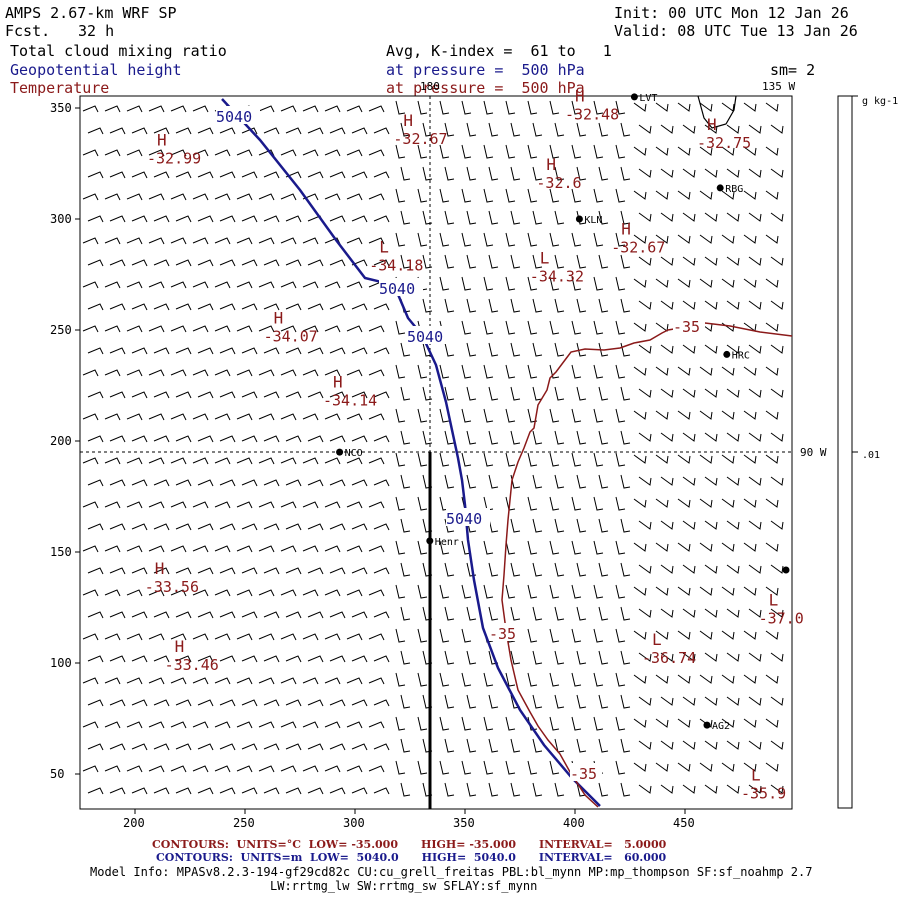 The image size is (900, 900). Describe the element at coordinates (162, 140) in the screenshot. I see `pressure-mark-letter: H` at that location.